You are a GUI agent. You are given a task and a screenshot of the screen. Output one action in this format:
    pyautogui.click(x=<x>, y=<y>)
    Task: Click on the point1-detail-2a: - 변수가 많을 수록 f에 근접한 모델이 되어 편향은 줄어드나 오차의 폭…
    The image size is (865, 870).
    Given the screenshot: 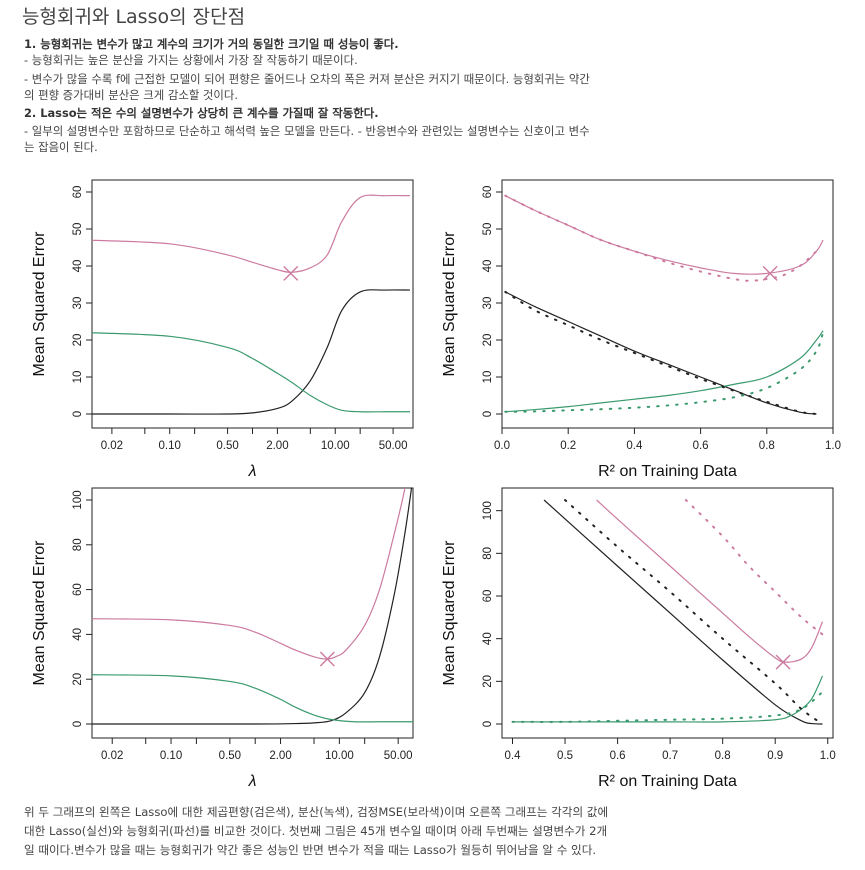 What is the action you would take?
    pyautogui.click(x=307, y=79)
    